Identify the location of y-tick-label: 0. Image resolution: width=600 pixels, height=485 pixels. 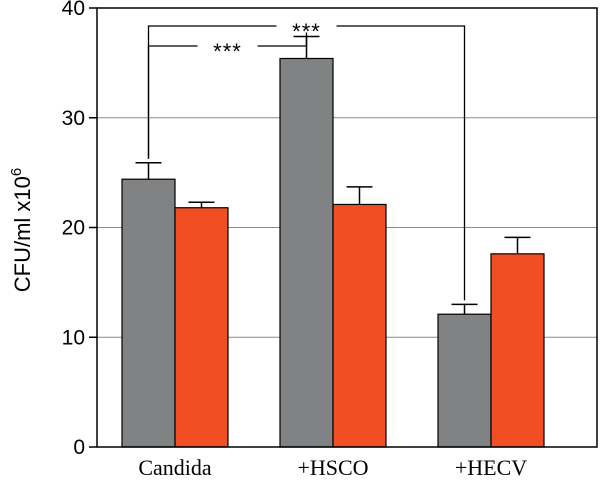
(79, 447).